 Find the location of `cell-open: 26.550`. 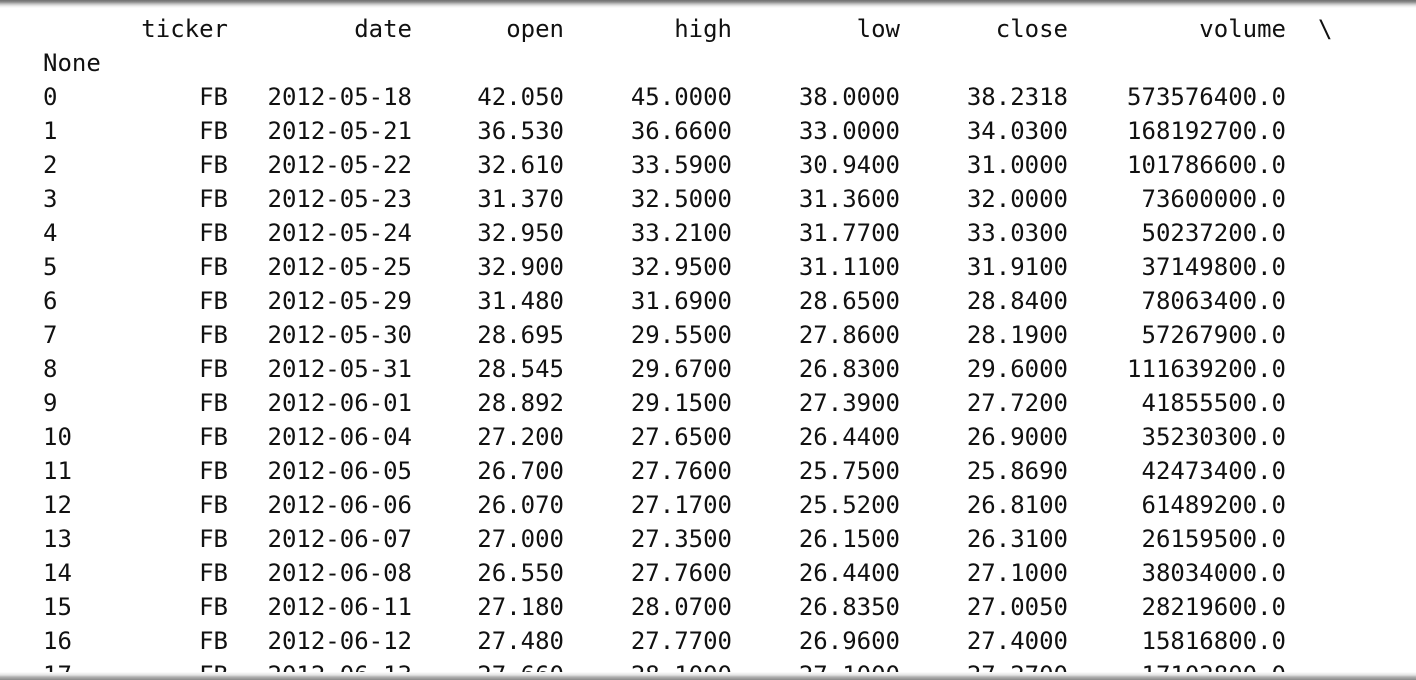

cell-open: 26.550 is located at coordinates (520, 573).